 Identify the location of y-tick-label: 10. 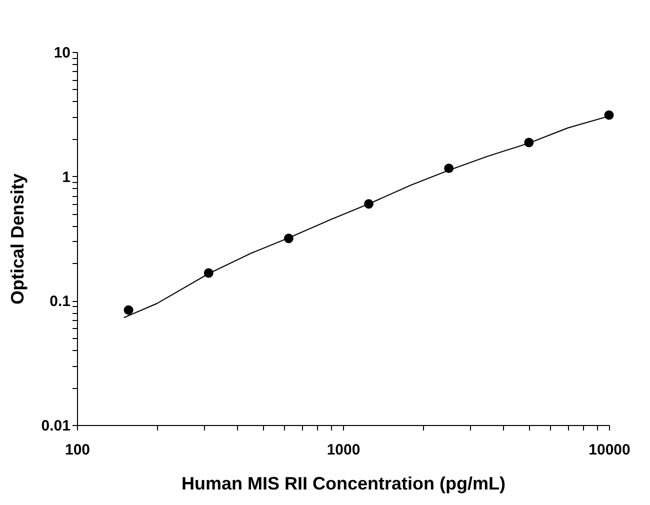
(62, 53).